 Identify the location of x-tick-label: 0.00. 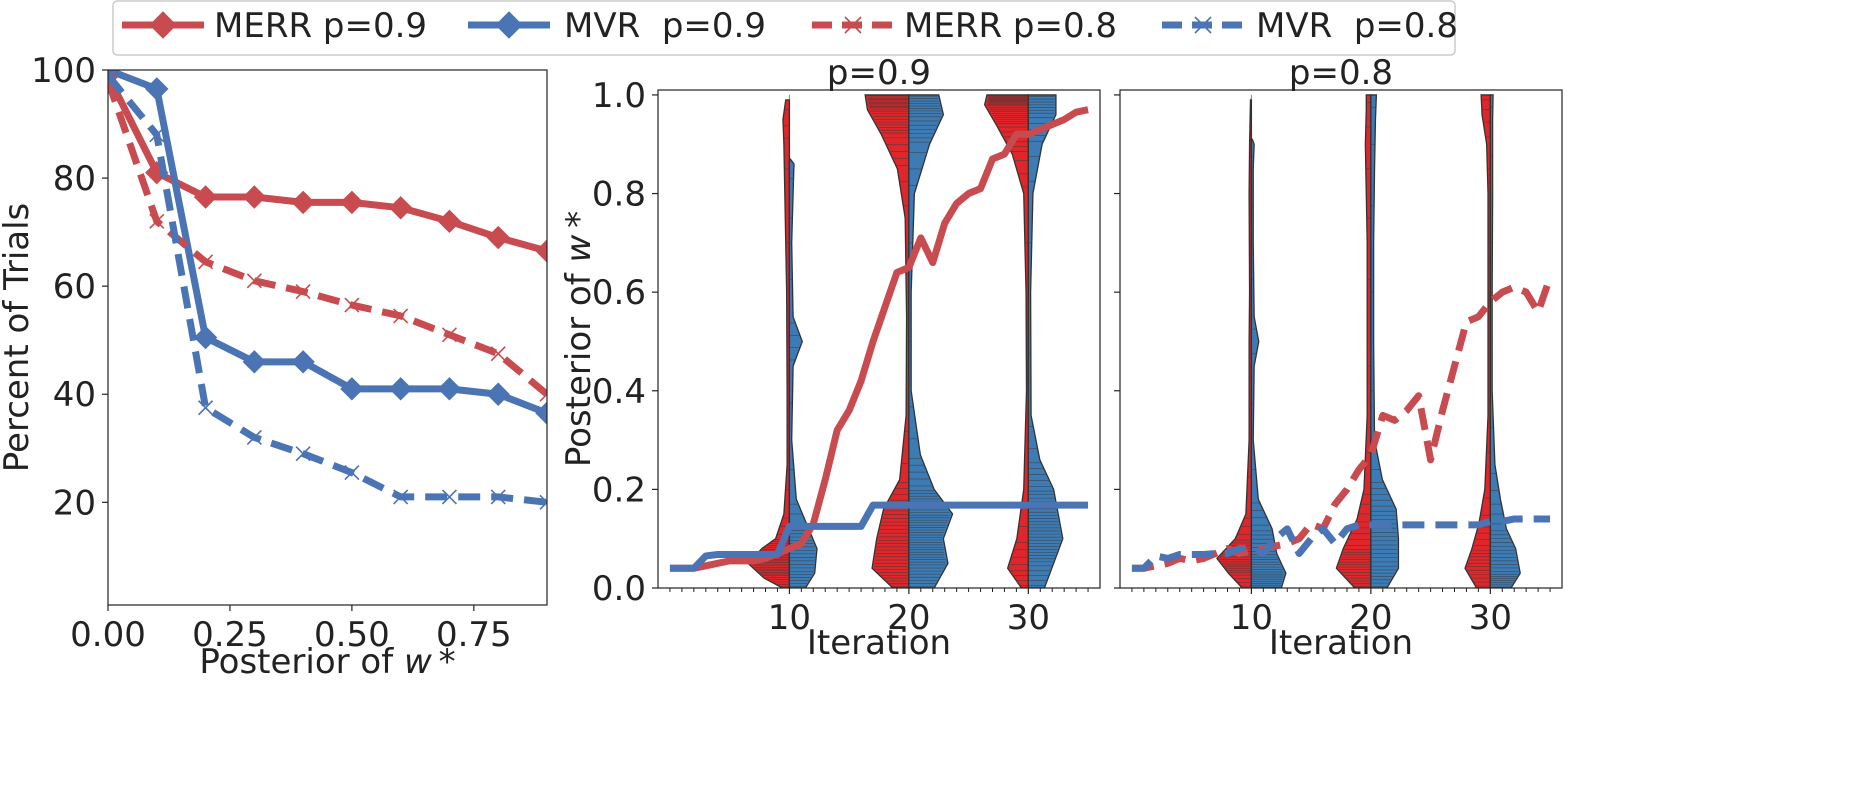
(108, 635).